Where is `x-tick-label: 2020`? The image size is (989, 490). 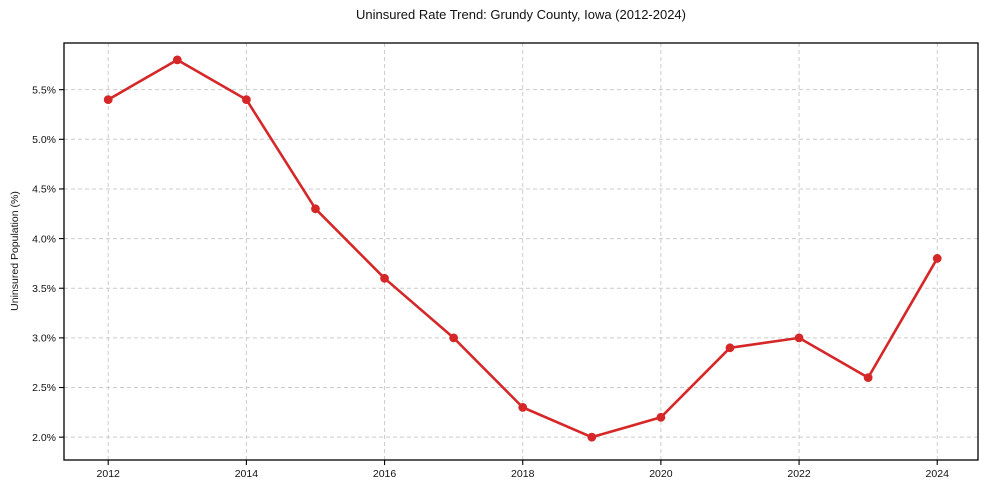
x-tick-label: 2020 is located at coordinates (661, 474).